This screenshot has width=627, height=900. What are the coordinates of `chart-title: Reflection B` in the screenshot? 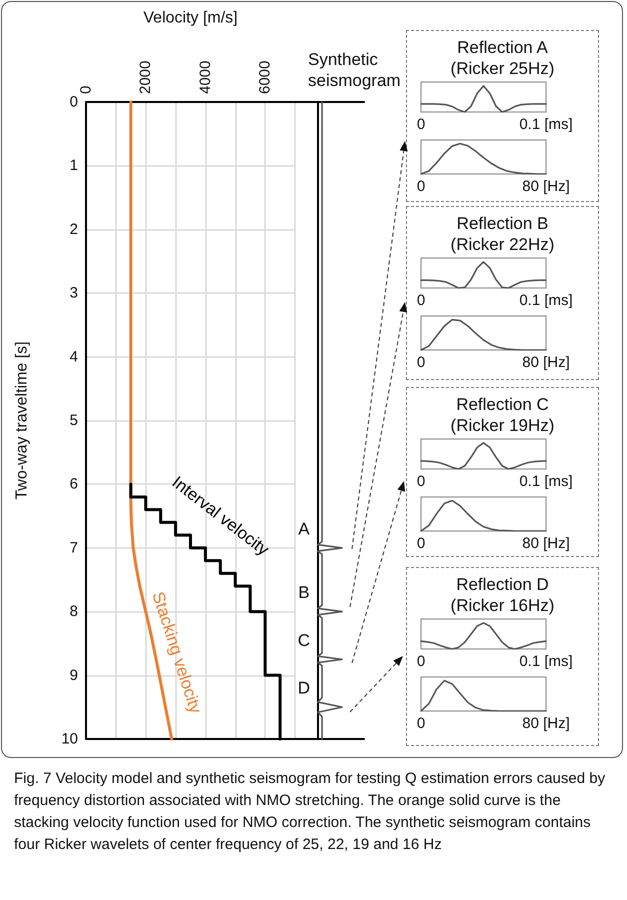 It's located at (502, 223).